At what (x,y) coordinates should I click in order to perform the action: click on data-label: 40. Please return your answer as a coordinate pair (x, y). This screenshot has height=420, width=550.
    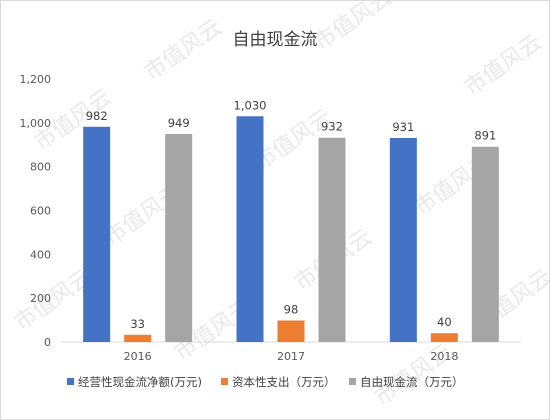
    Looking at the image, I should click on (444, 322).